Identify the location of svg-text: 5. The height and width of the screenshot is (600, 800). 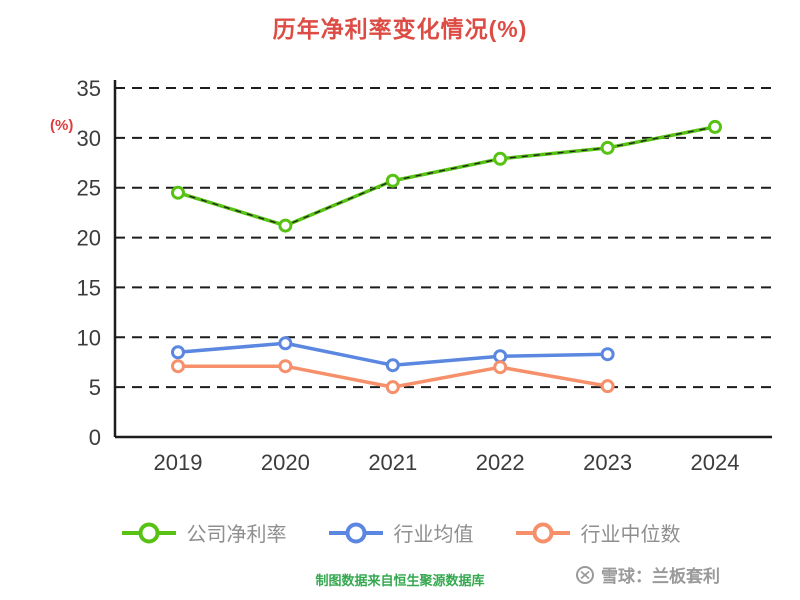
(95, 387).